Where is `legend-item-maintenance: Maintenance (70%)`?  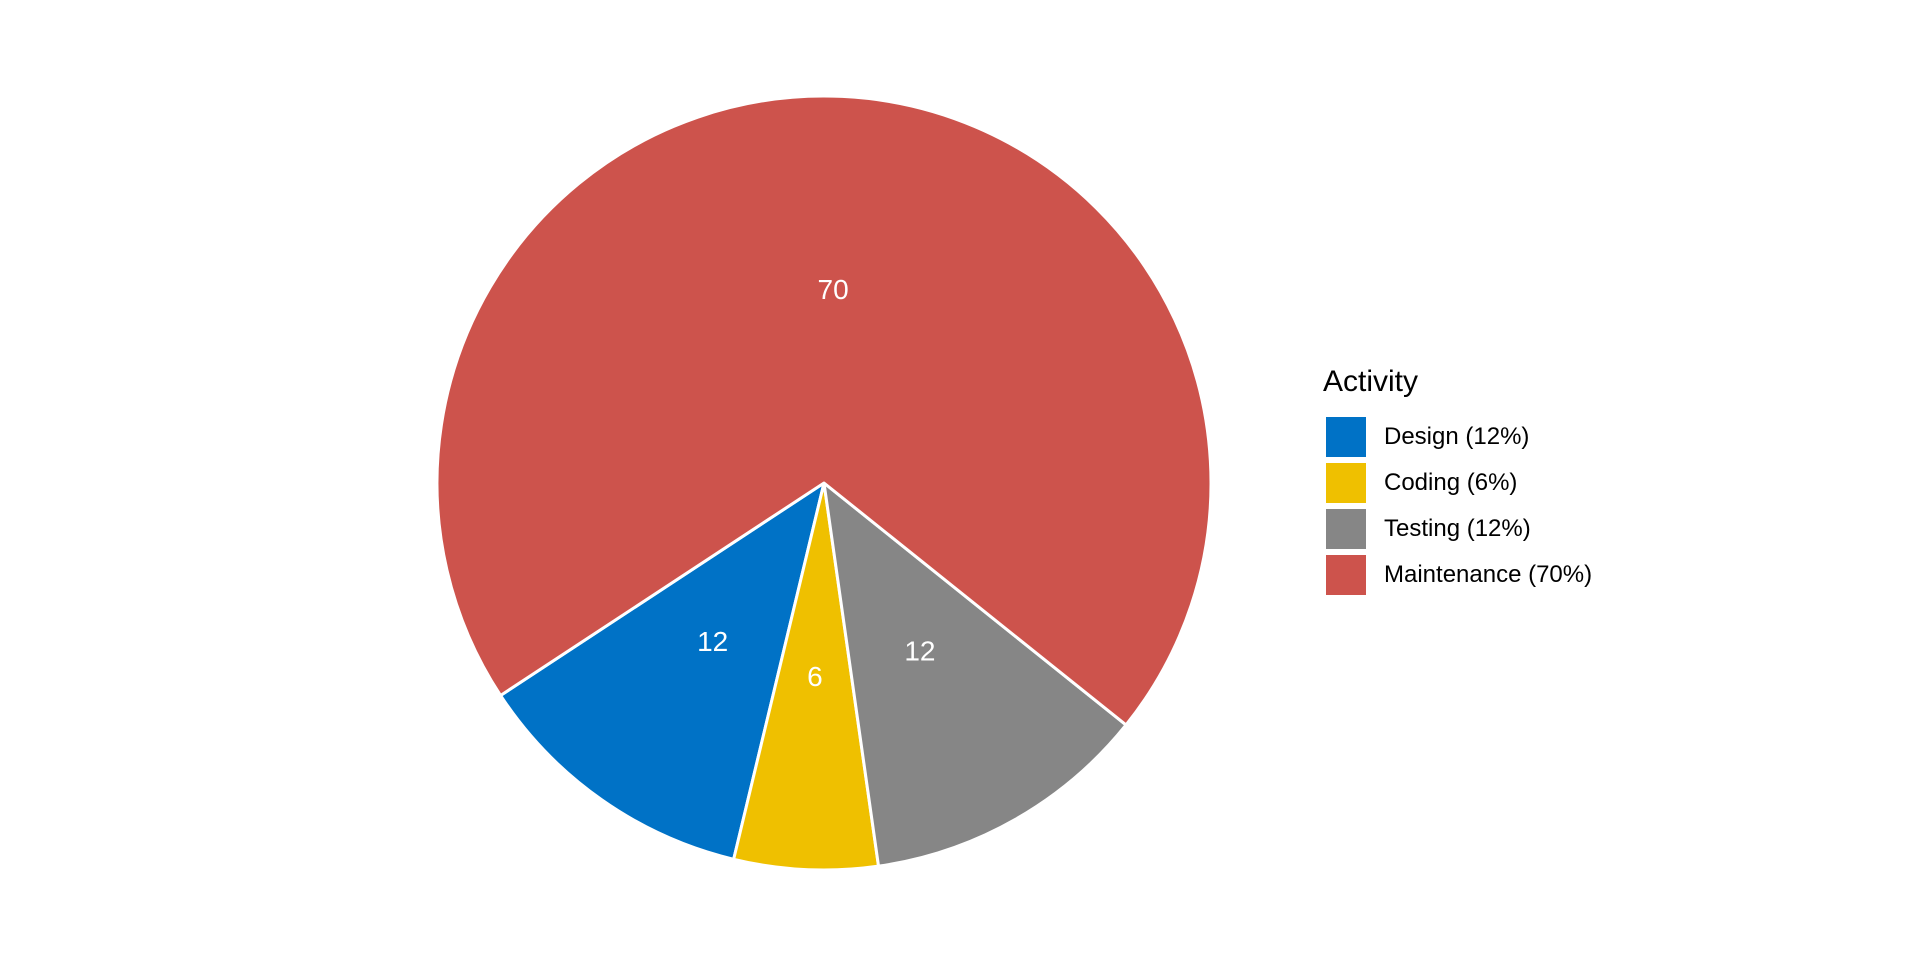
legend-item-maintenance: Maintenance (70%) is located at coordinates (1457, 575).